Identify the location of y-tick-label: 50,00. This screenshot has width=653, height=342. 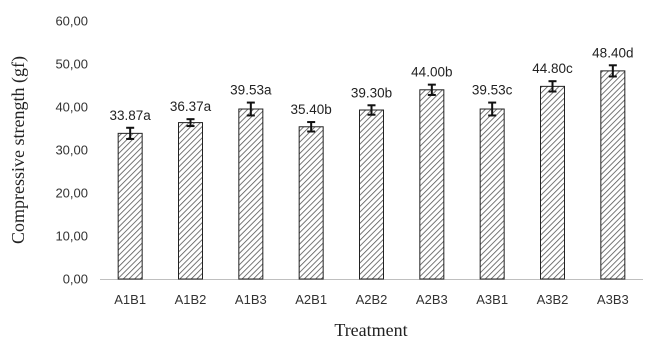
(71, 64).